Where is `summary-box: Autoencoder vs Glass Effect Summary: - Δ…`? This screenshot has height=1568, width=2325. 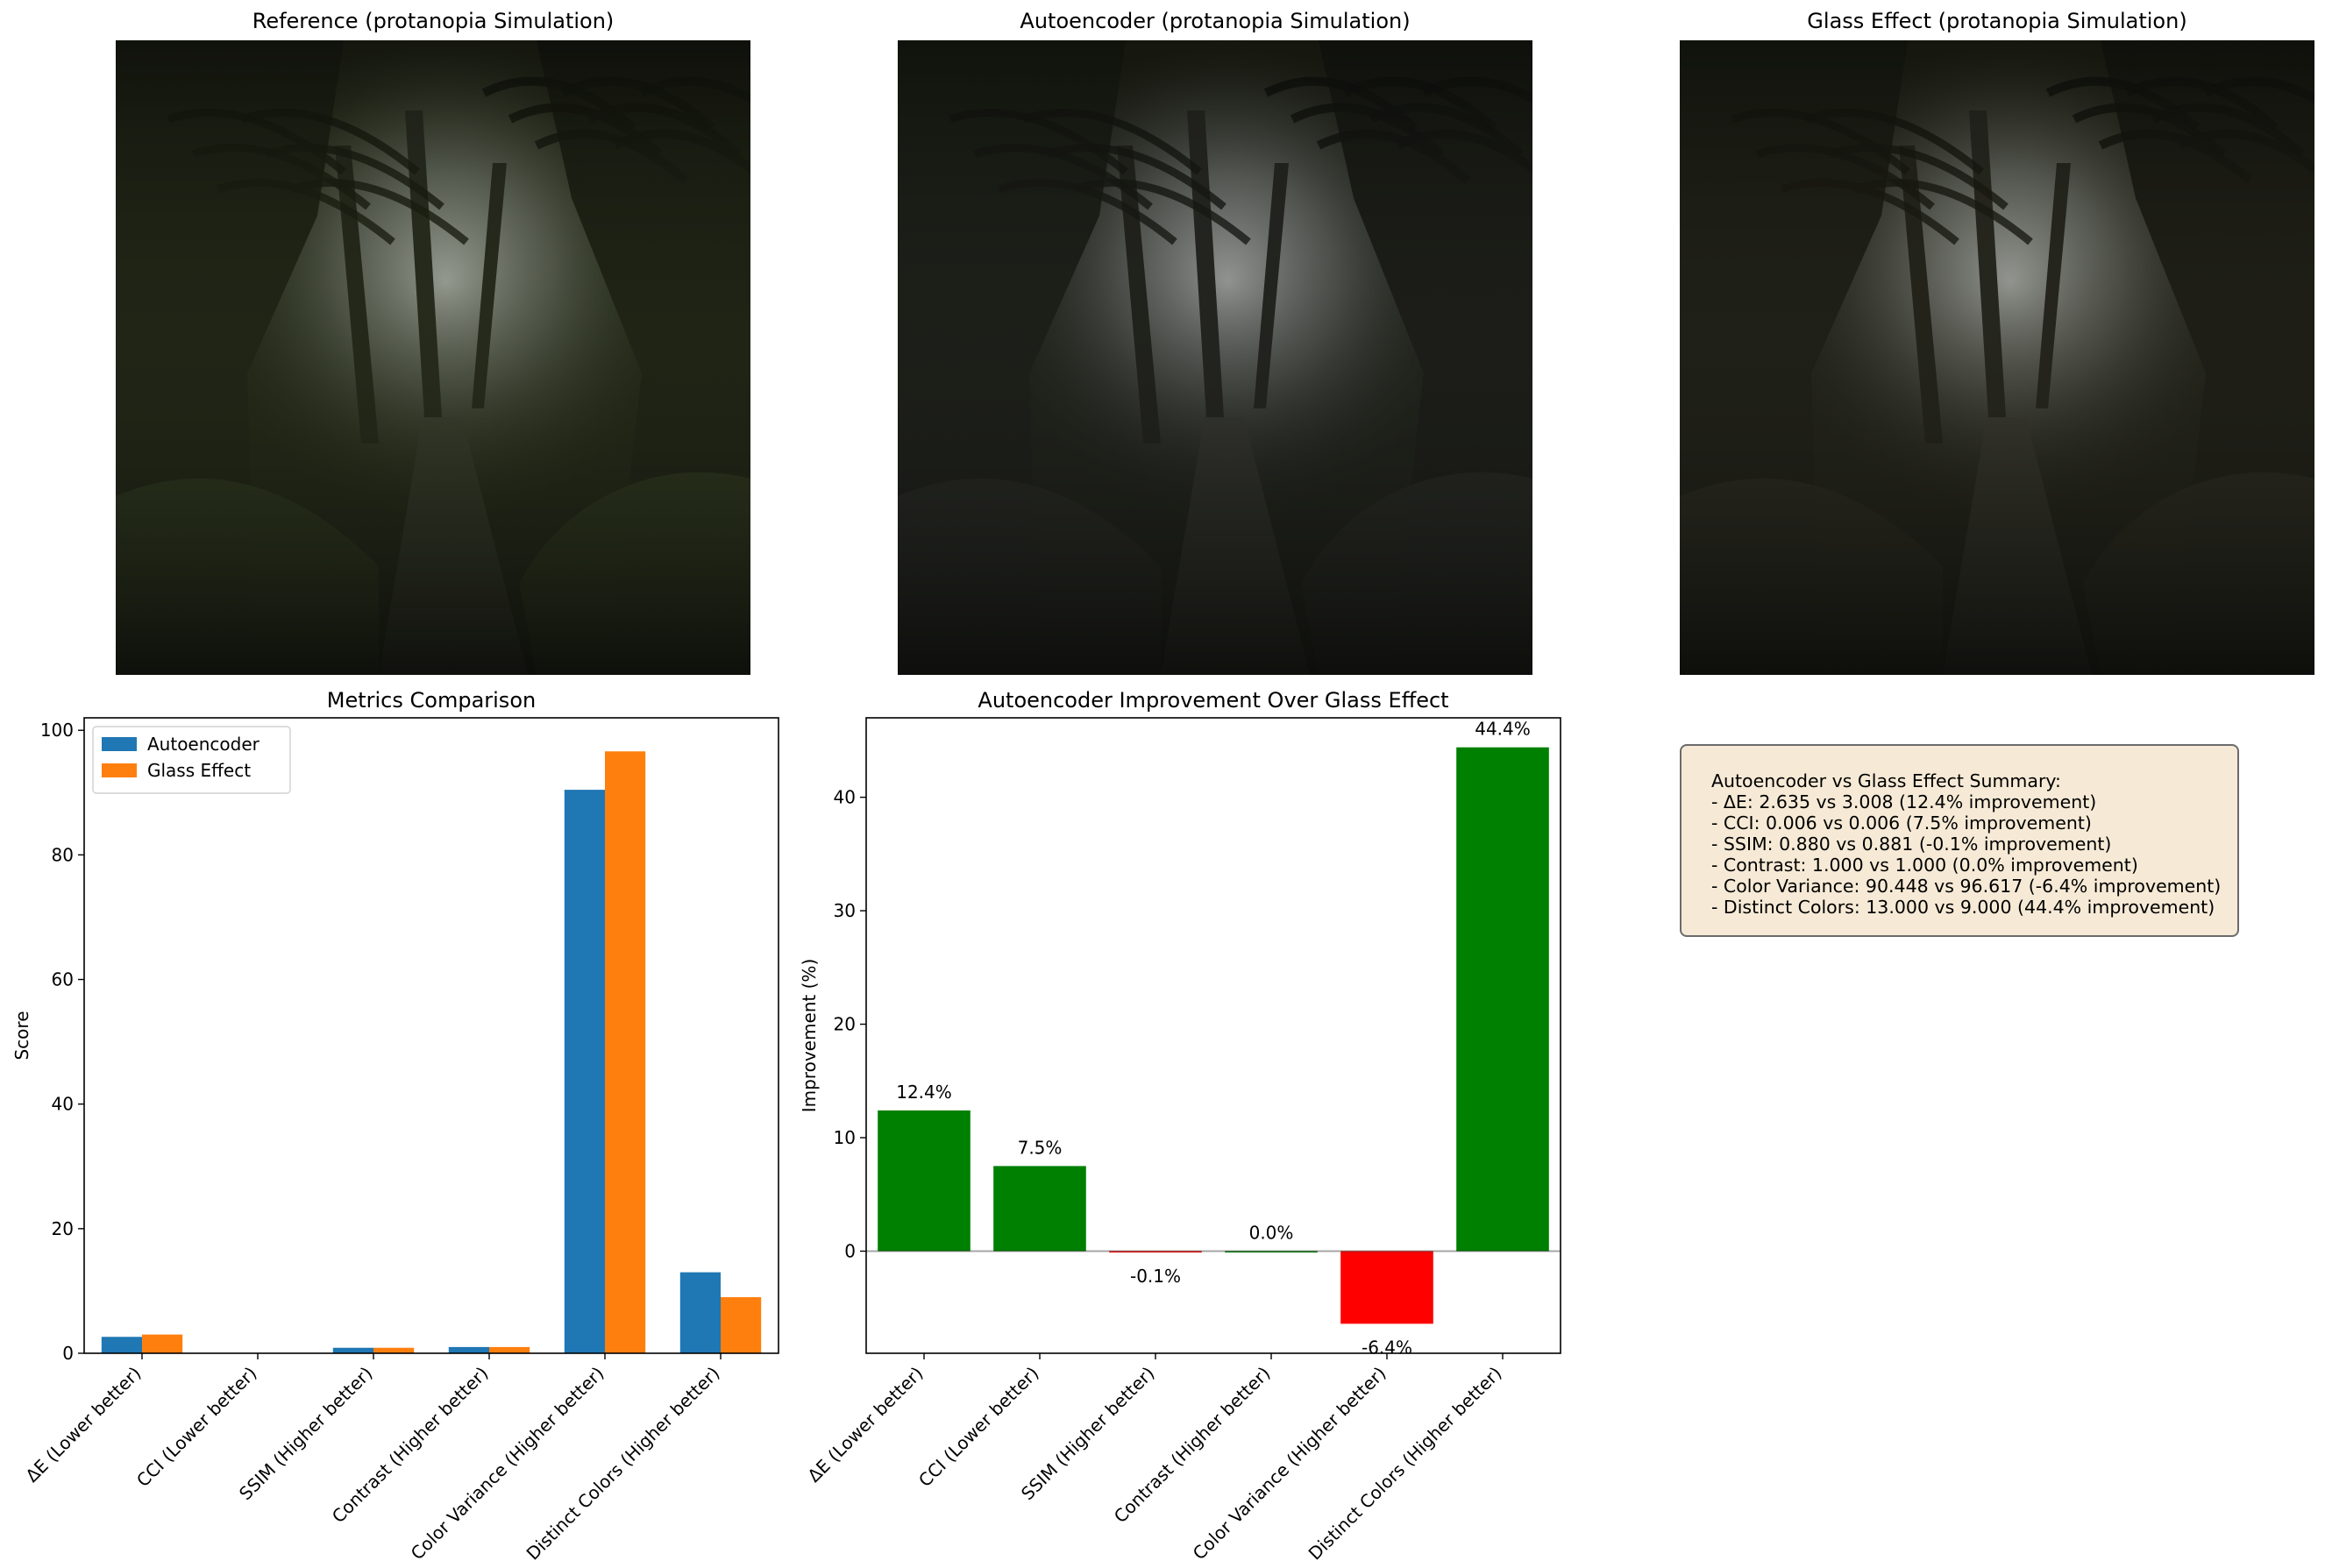
summary-box: Autoencoder vs Glass Effect Summary: - Δ… is located at coordinates (1959, 840).